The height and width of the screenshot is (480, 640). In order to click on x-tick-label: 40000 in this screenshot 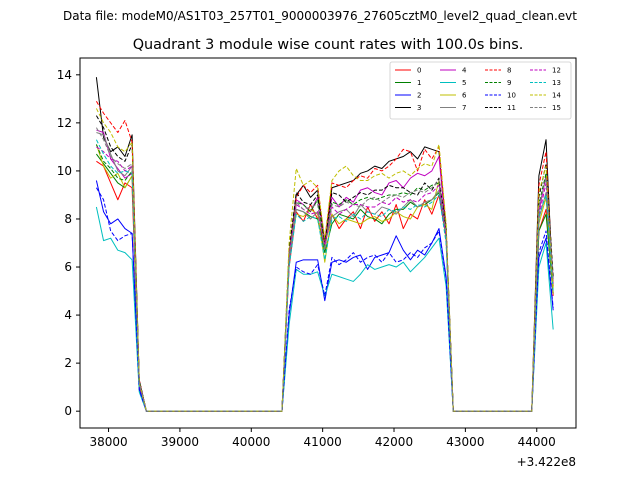, I will do `click(251, 442)`.